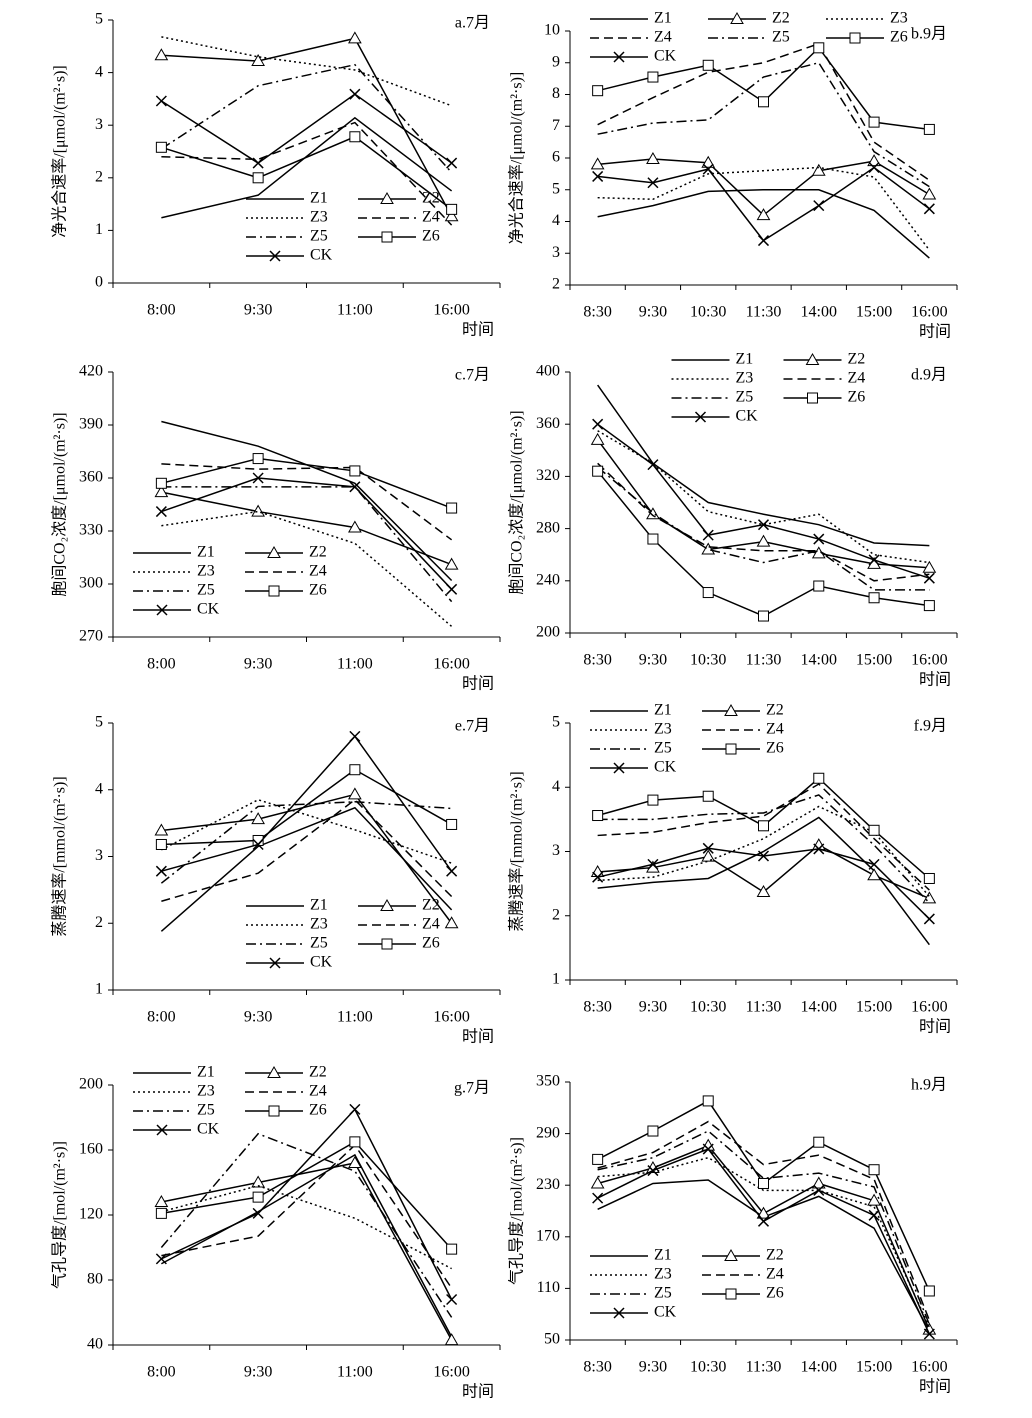 This screenshot has width=1032, height=1418. What do you see at coordinates (708, 312) in the screenshot?
I see `x-tick-label: 10:30` at bounding box center [708, 312].